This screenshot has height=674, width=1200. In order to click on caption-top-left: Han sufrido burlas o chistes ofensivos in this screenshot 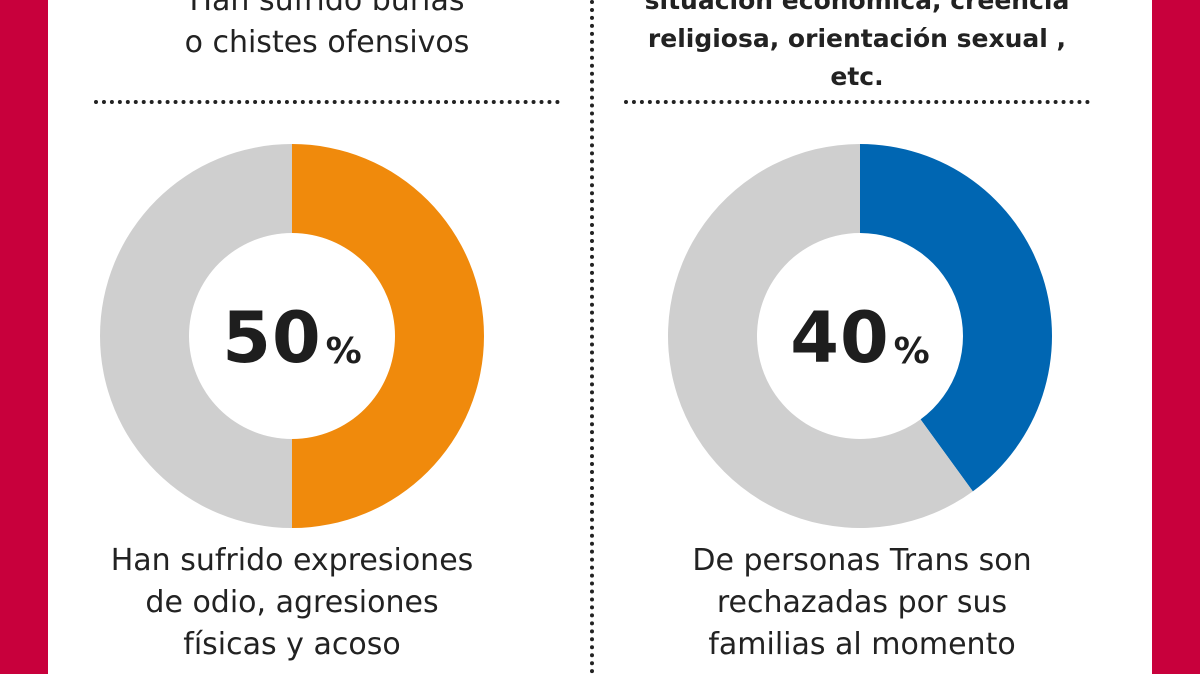, I will do `click(327, 32)`.